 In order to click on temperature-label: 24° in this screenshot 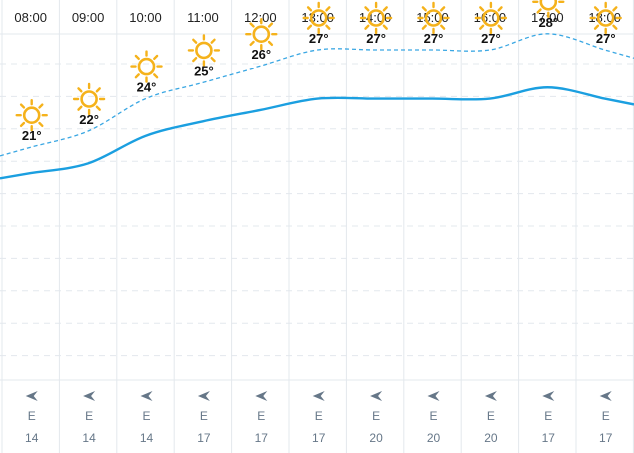, I will do `click(147, 87)`.